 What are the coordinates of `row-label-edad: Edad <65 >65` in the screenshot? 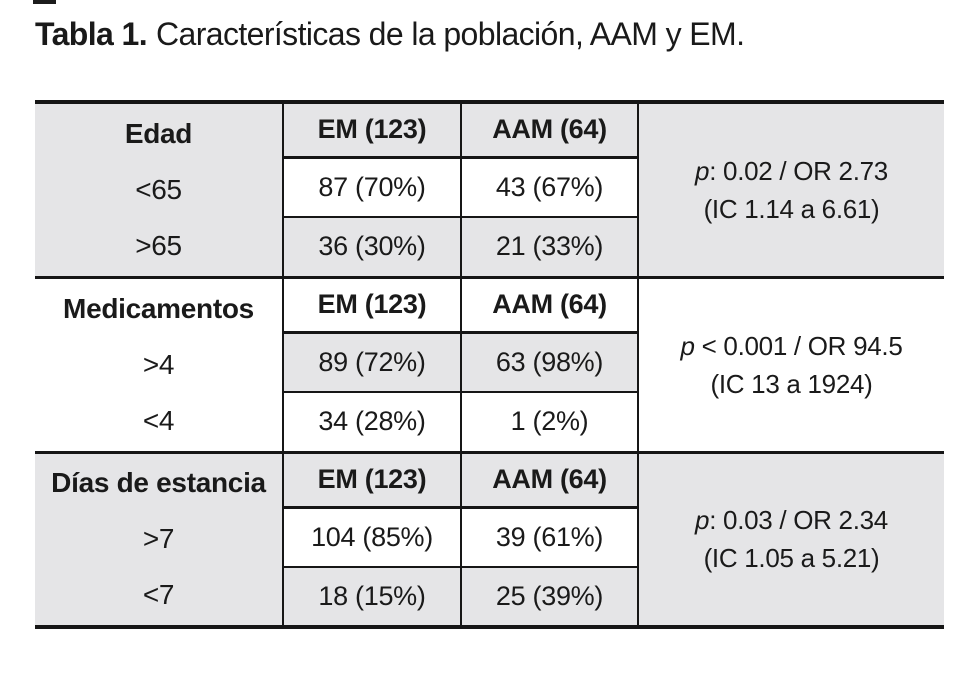 It's located at (159, 189).